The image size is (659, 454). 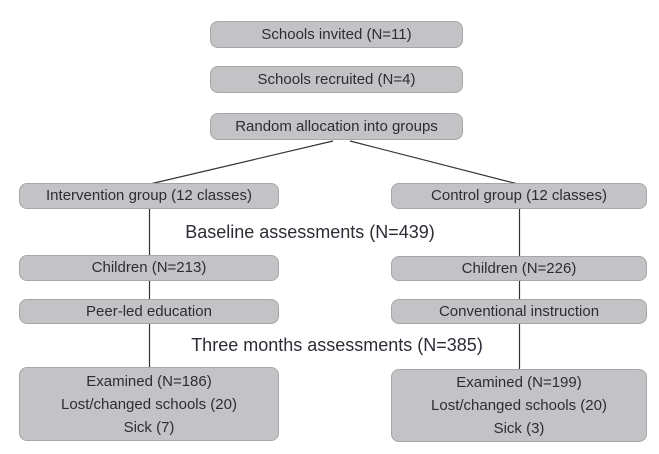 I want to click on label-three-months-assessments: Three months assessments (N=385), so click(x=337, y=345).